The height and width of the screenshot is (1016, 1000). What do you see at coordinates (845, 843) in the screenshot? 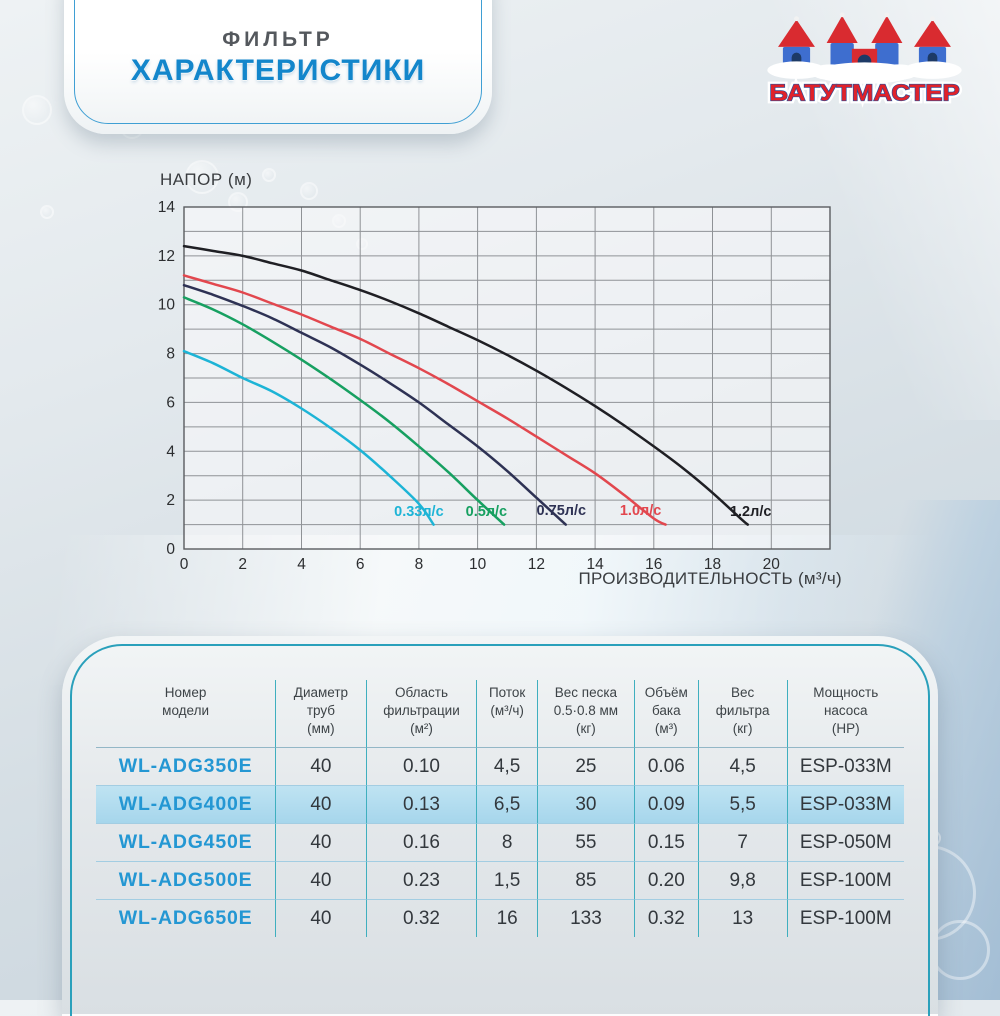
I see `spec-value-cell: ESP-050M` at bounding box center [845, 843].